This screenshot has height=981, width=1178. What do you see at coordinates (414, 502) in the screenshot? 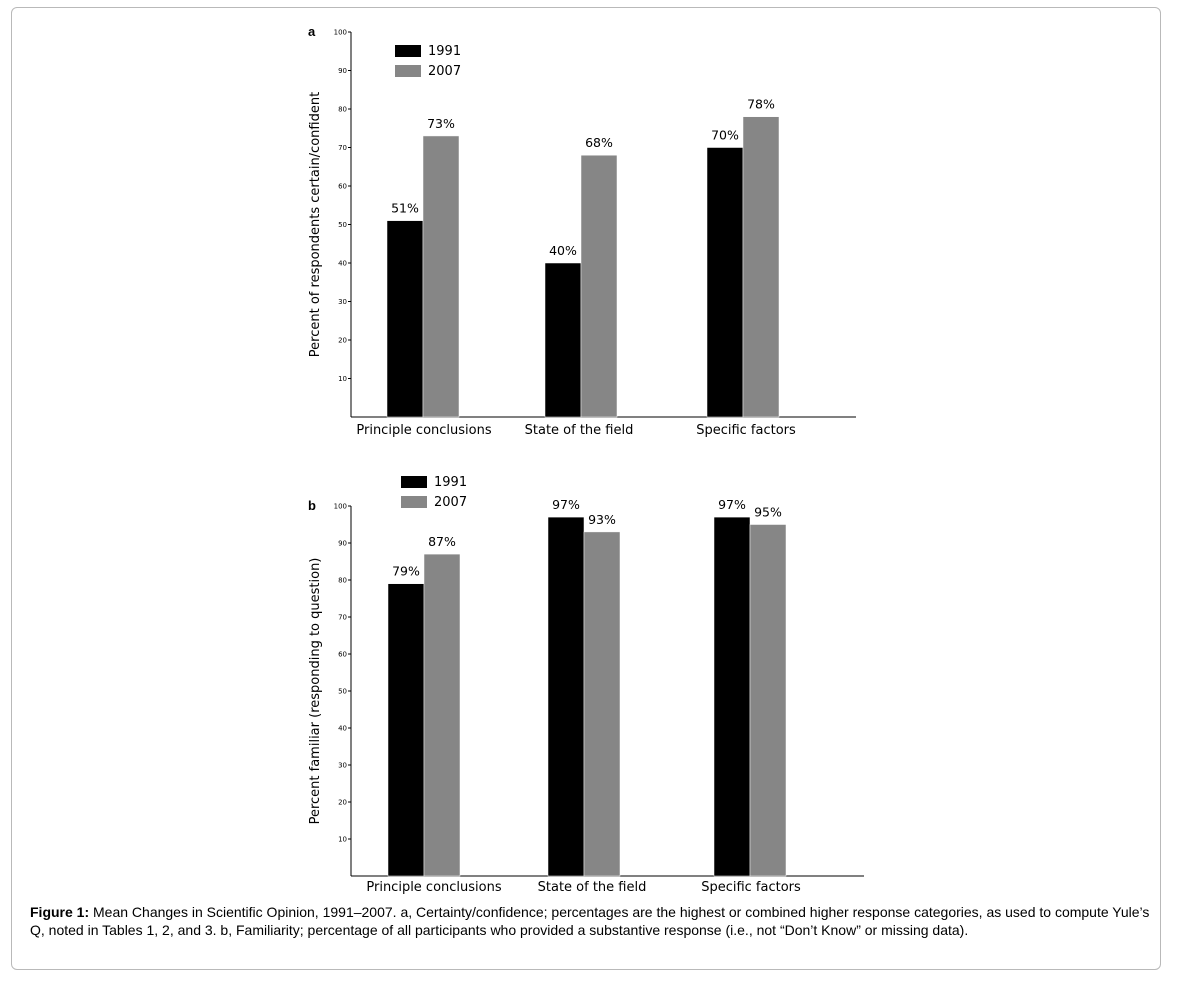
I see `panel-b-legend-swatch-2007` at bounding box center [414, 502].